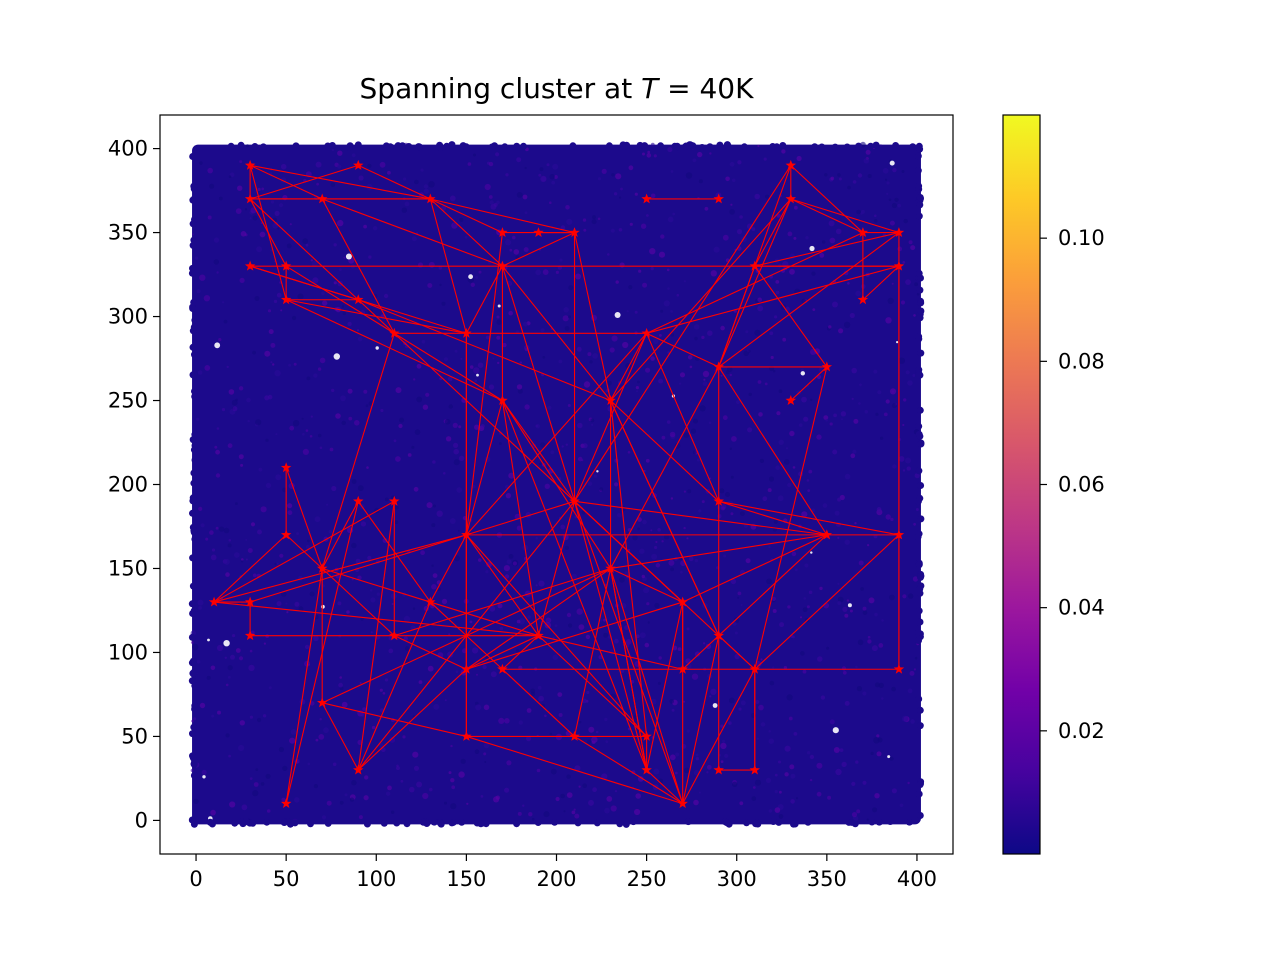 The image size is (1280, 960). I want to click on x-tick-label: 350, so click(827, 879).